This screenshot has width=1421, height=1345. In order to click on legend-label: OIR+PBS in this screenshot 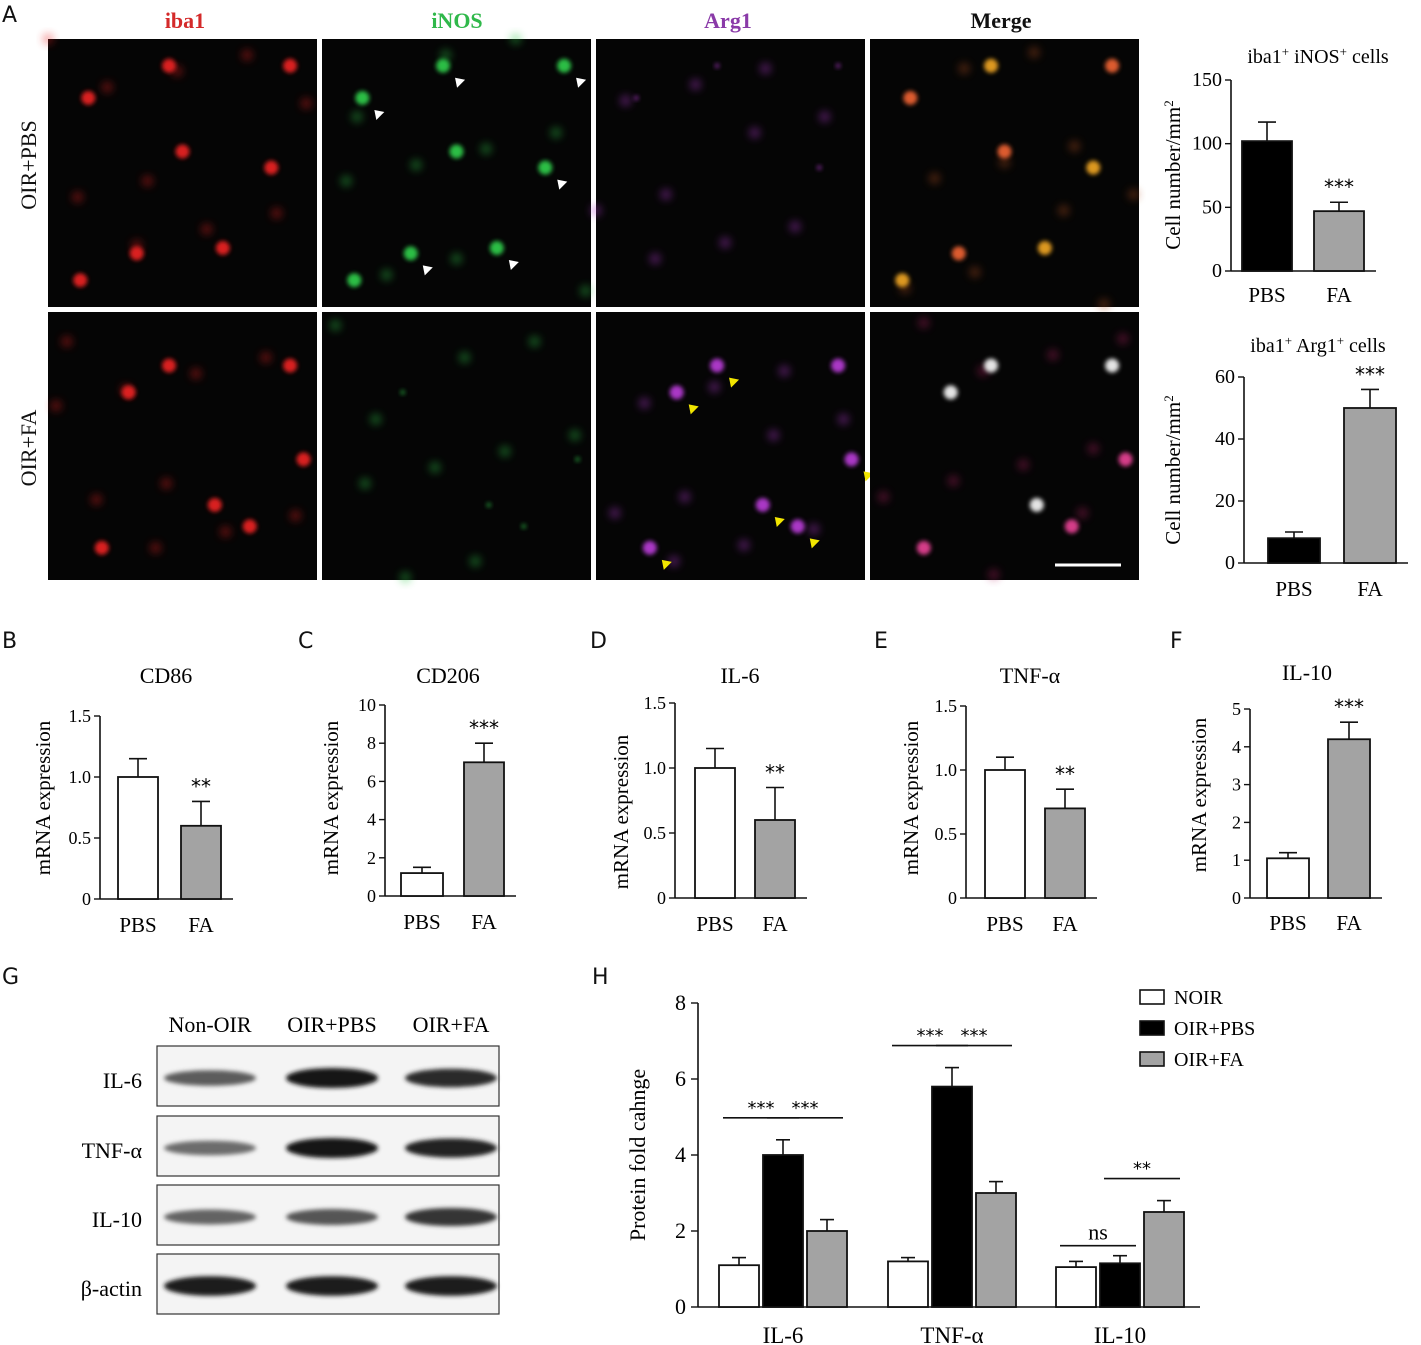, I will do `click(1214, 1029)`.